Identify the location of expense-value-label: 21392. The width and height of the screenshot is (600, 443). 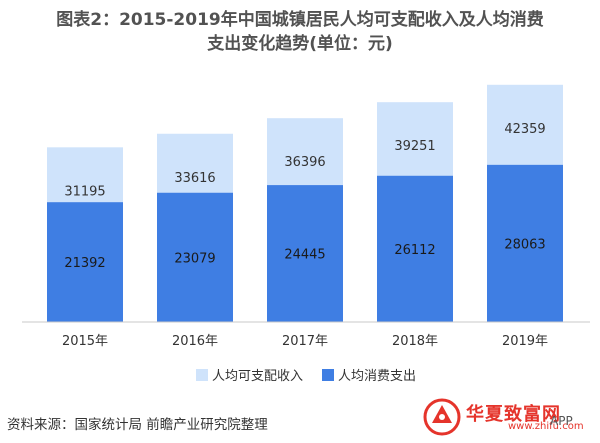
(84, 263).